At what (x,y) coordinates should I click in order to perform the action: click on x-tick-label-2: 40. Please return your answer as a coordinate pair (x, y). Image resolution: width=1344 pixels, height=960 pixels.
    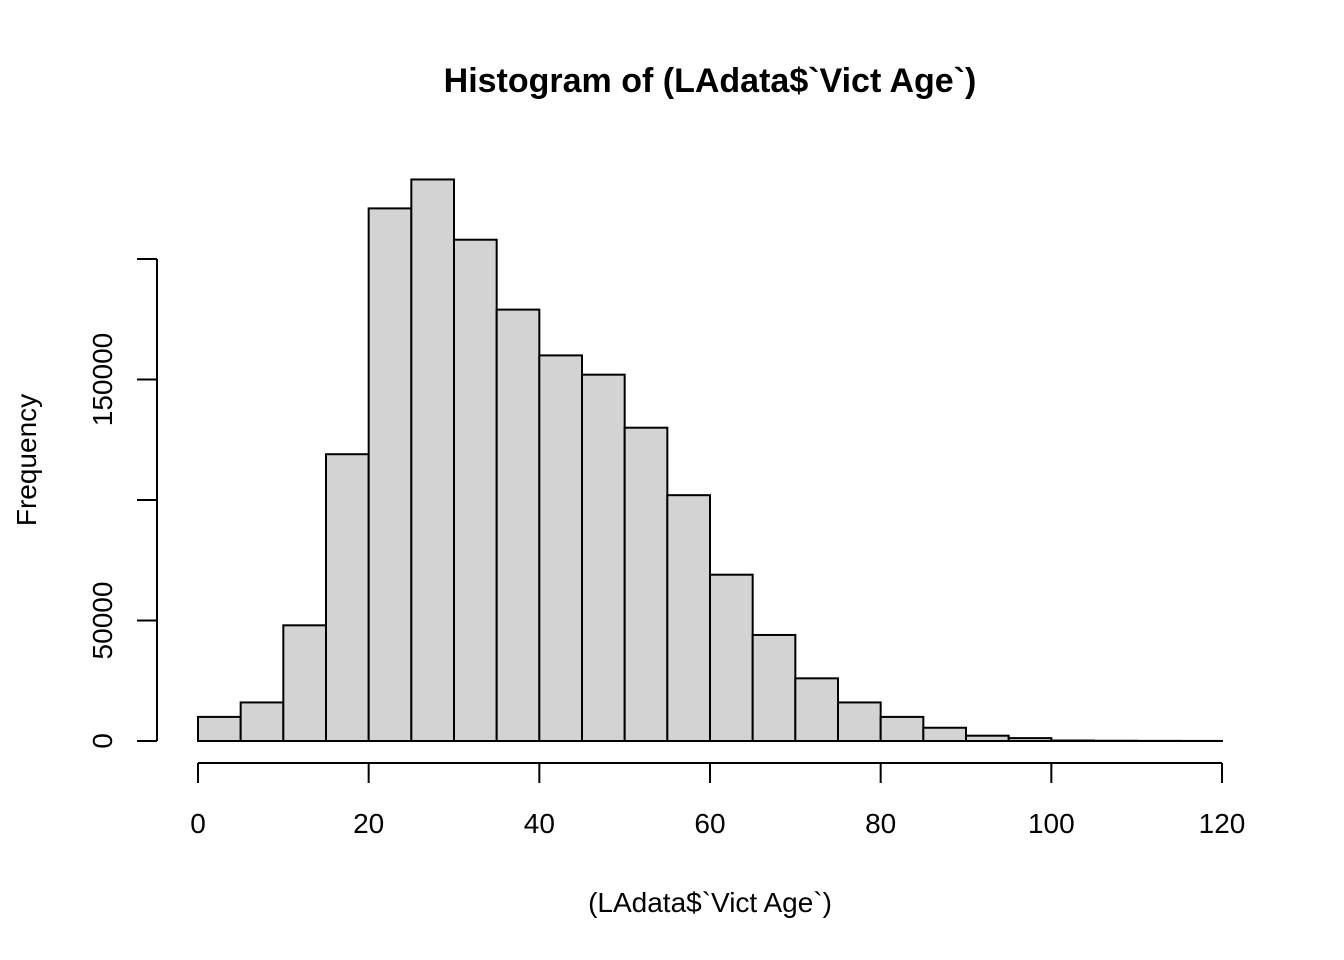
    Looking at the image, I should click on (539, 823).